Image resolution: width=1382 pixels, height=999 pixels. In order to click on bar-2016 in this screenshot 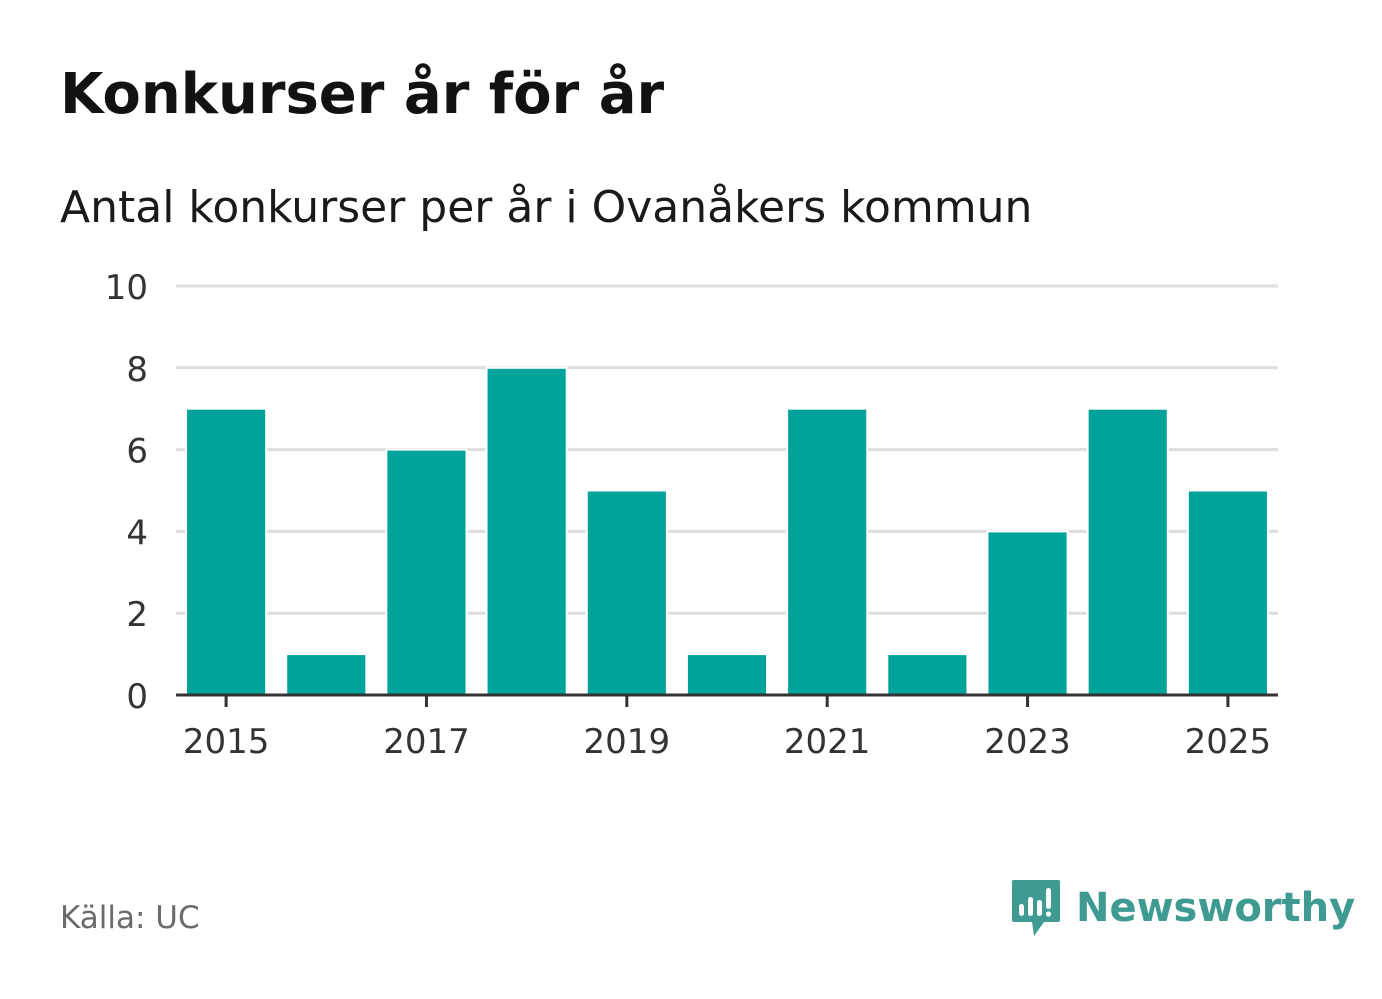, I will do `click(326, 674)`.